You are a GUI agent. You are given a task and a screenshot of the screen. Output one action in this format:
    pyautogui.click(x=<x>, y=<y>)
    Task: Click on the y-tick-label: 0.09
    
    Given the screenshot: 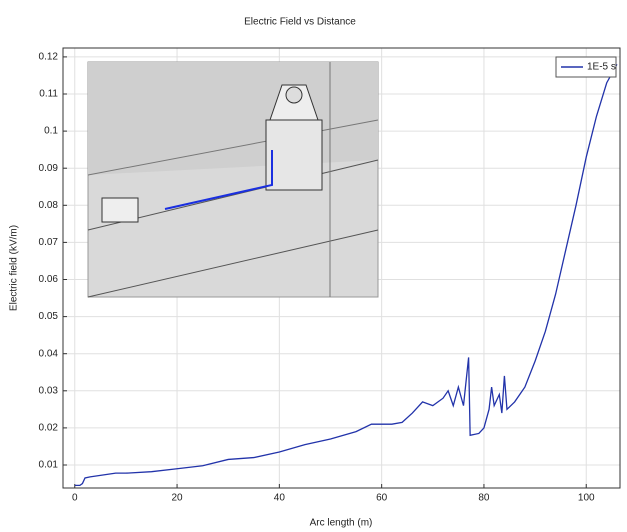 What is the action you would take?
    pyautogui.click(x=49, y=168)
    